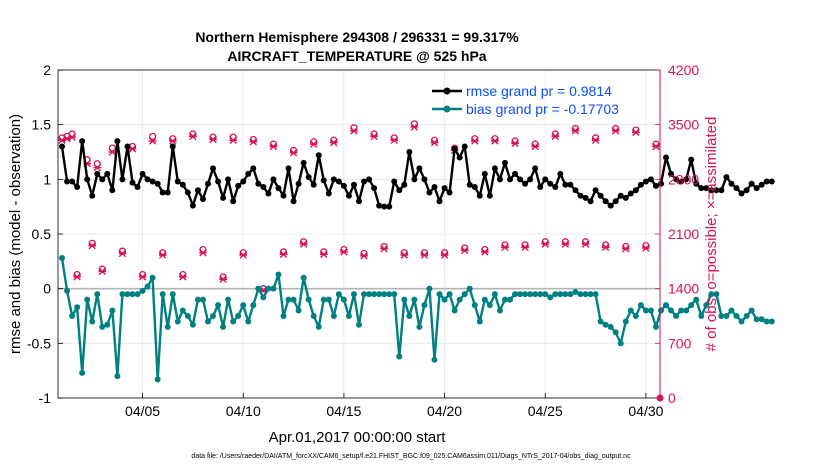  Describe the element at coordinates (47, 289) in the screenshot. I see `y-left-tick-label: 0` at that location.